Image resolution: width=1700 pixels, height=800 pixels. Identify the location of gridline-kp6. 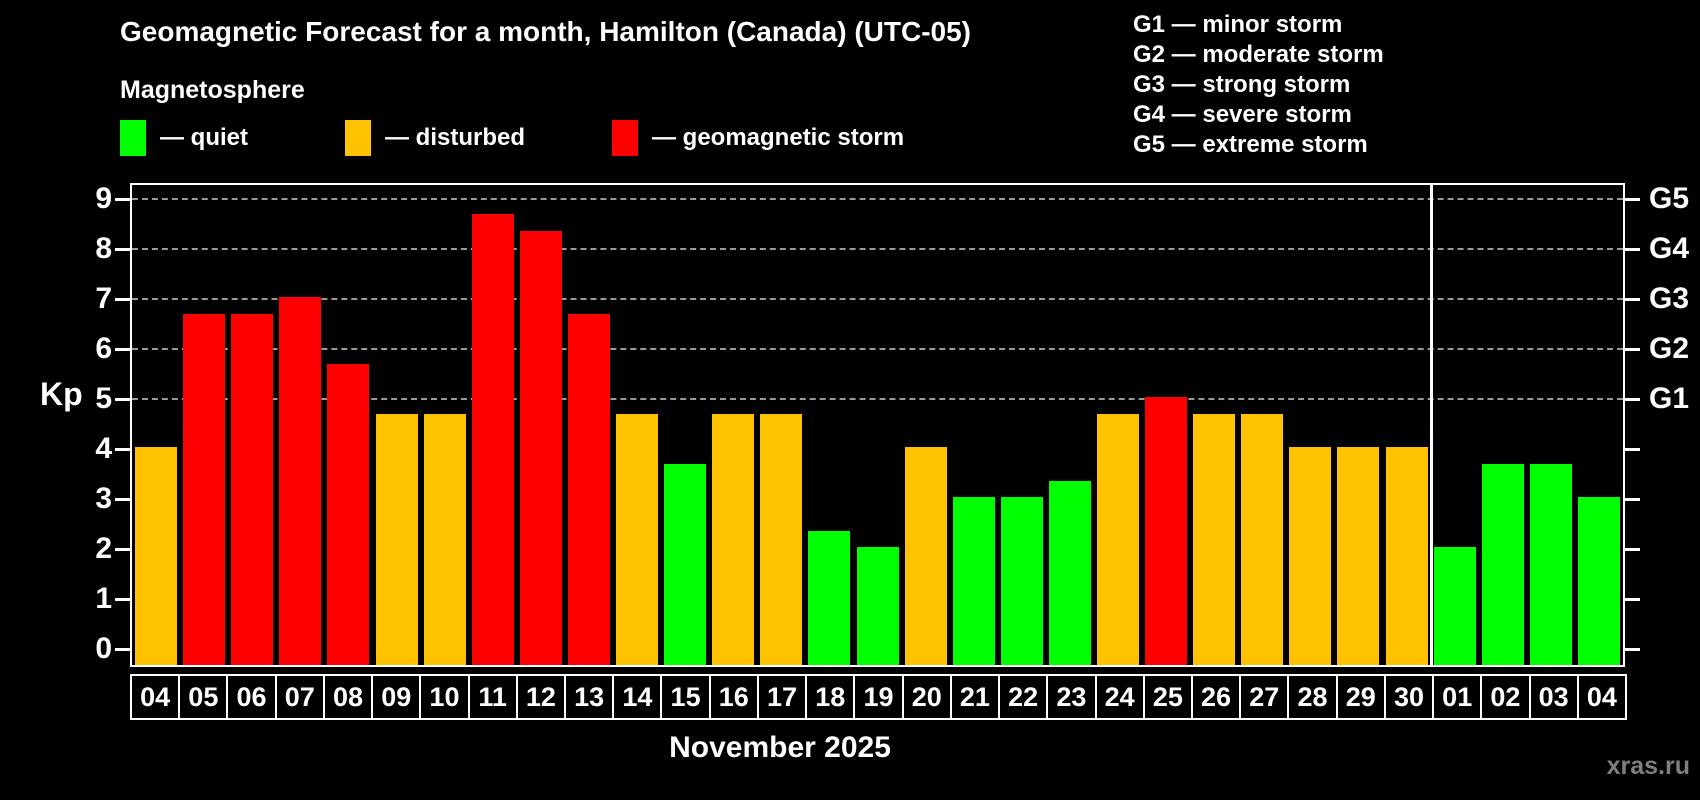
(877, 349).